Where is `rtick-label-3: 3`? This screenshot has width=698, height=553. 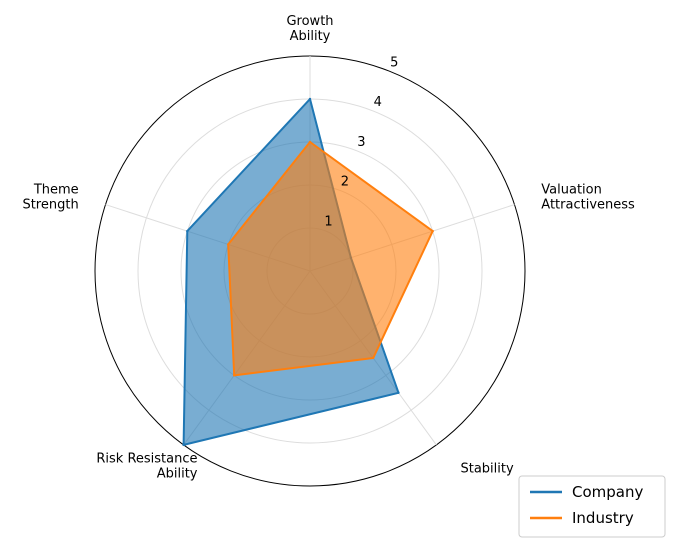
rtick-label-3: 3 is located at coordinates (361, 142).